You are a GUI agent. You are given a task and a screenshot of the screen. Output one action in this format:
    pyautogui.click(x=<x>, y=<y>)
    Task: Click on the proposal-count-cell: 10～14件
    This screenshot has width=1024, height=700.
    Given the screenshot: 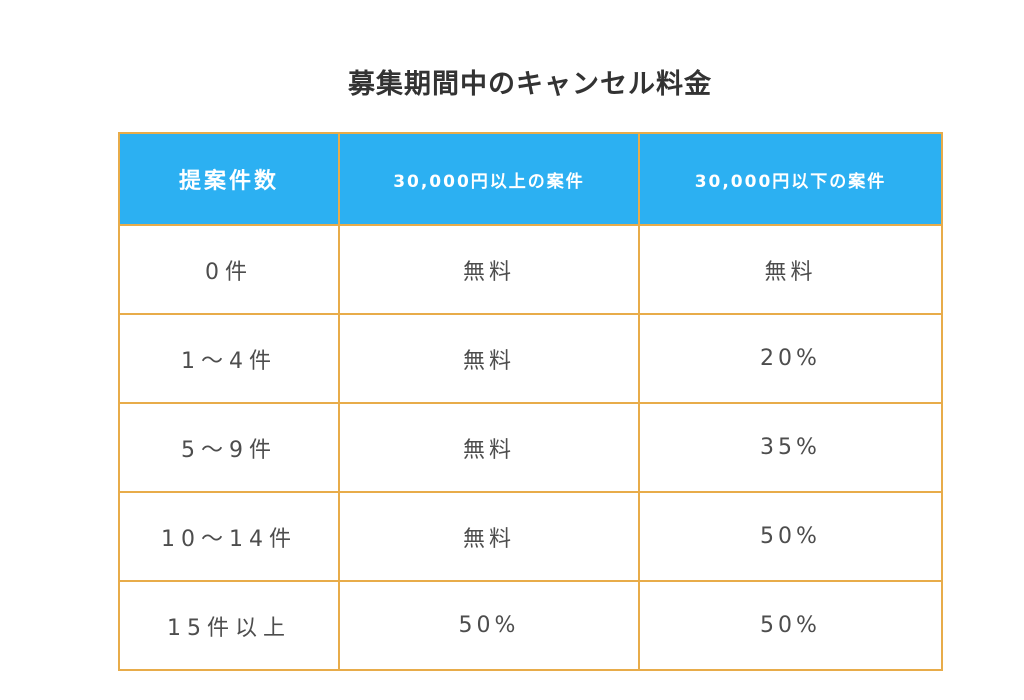 What is the action you would take?
    pyautogui.click(x=229, y=536)
    